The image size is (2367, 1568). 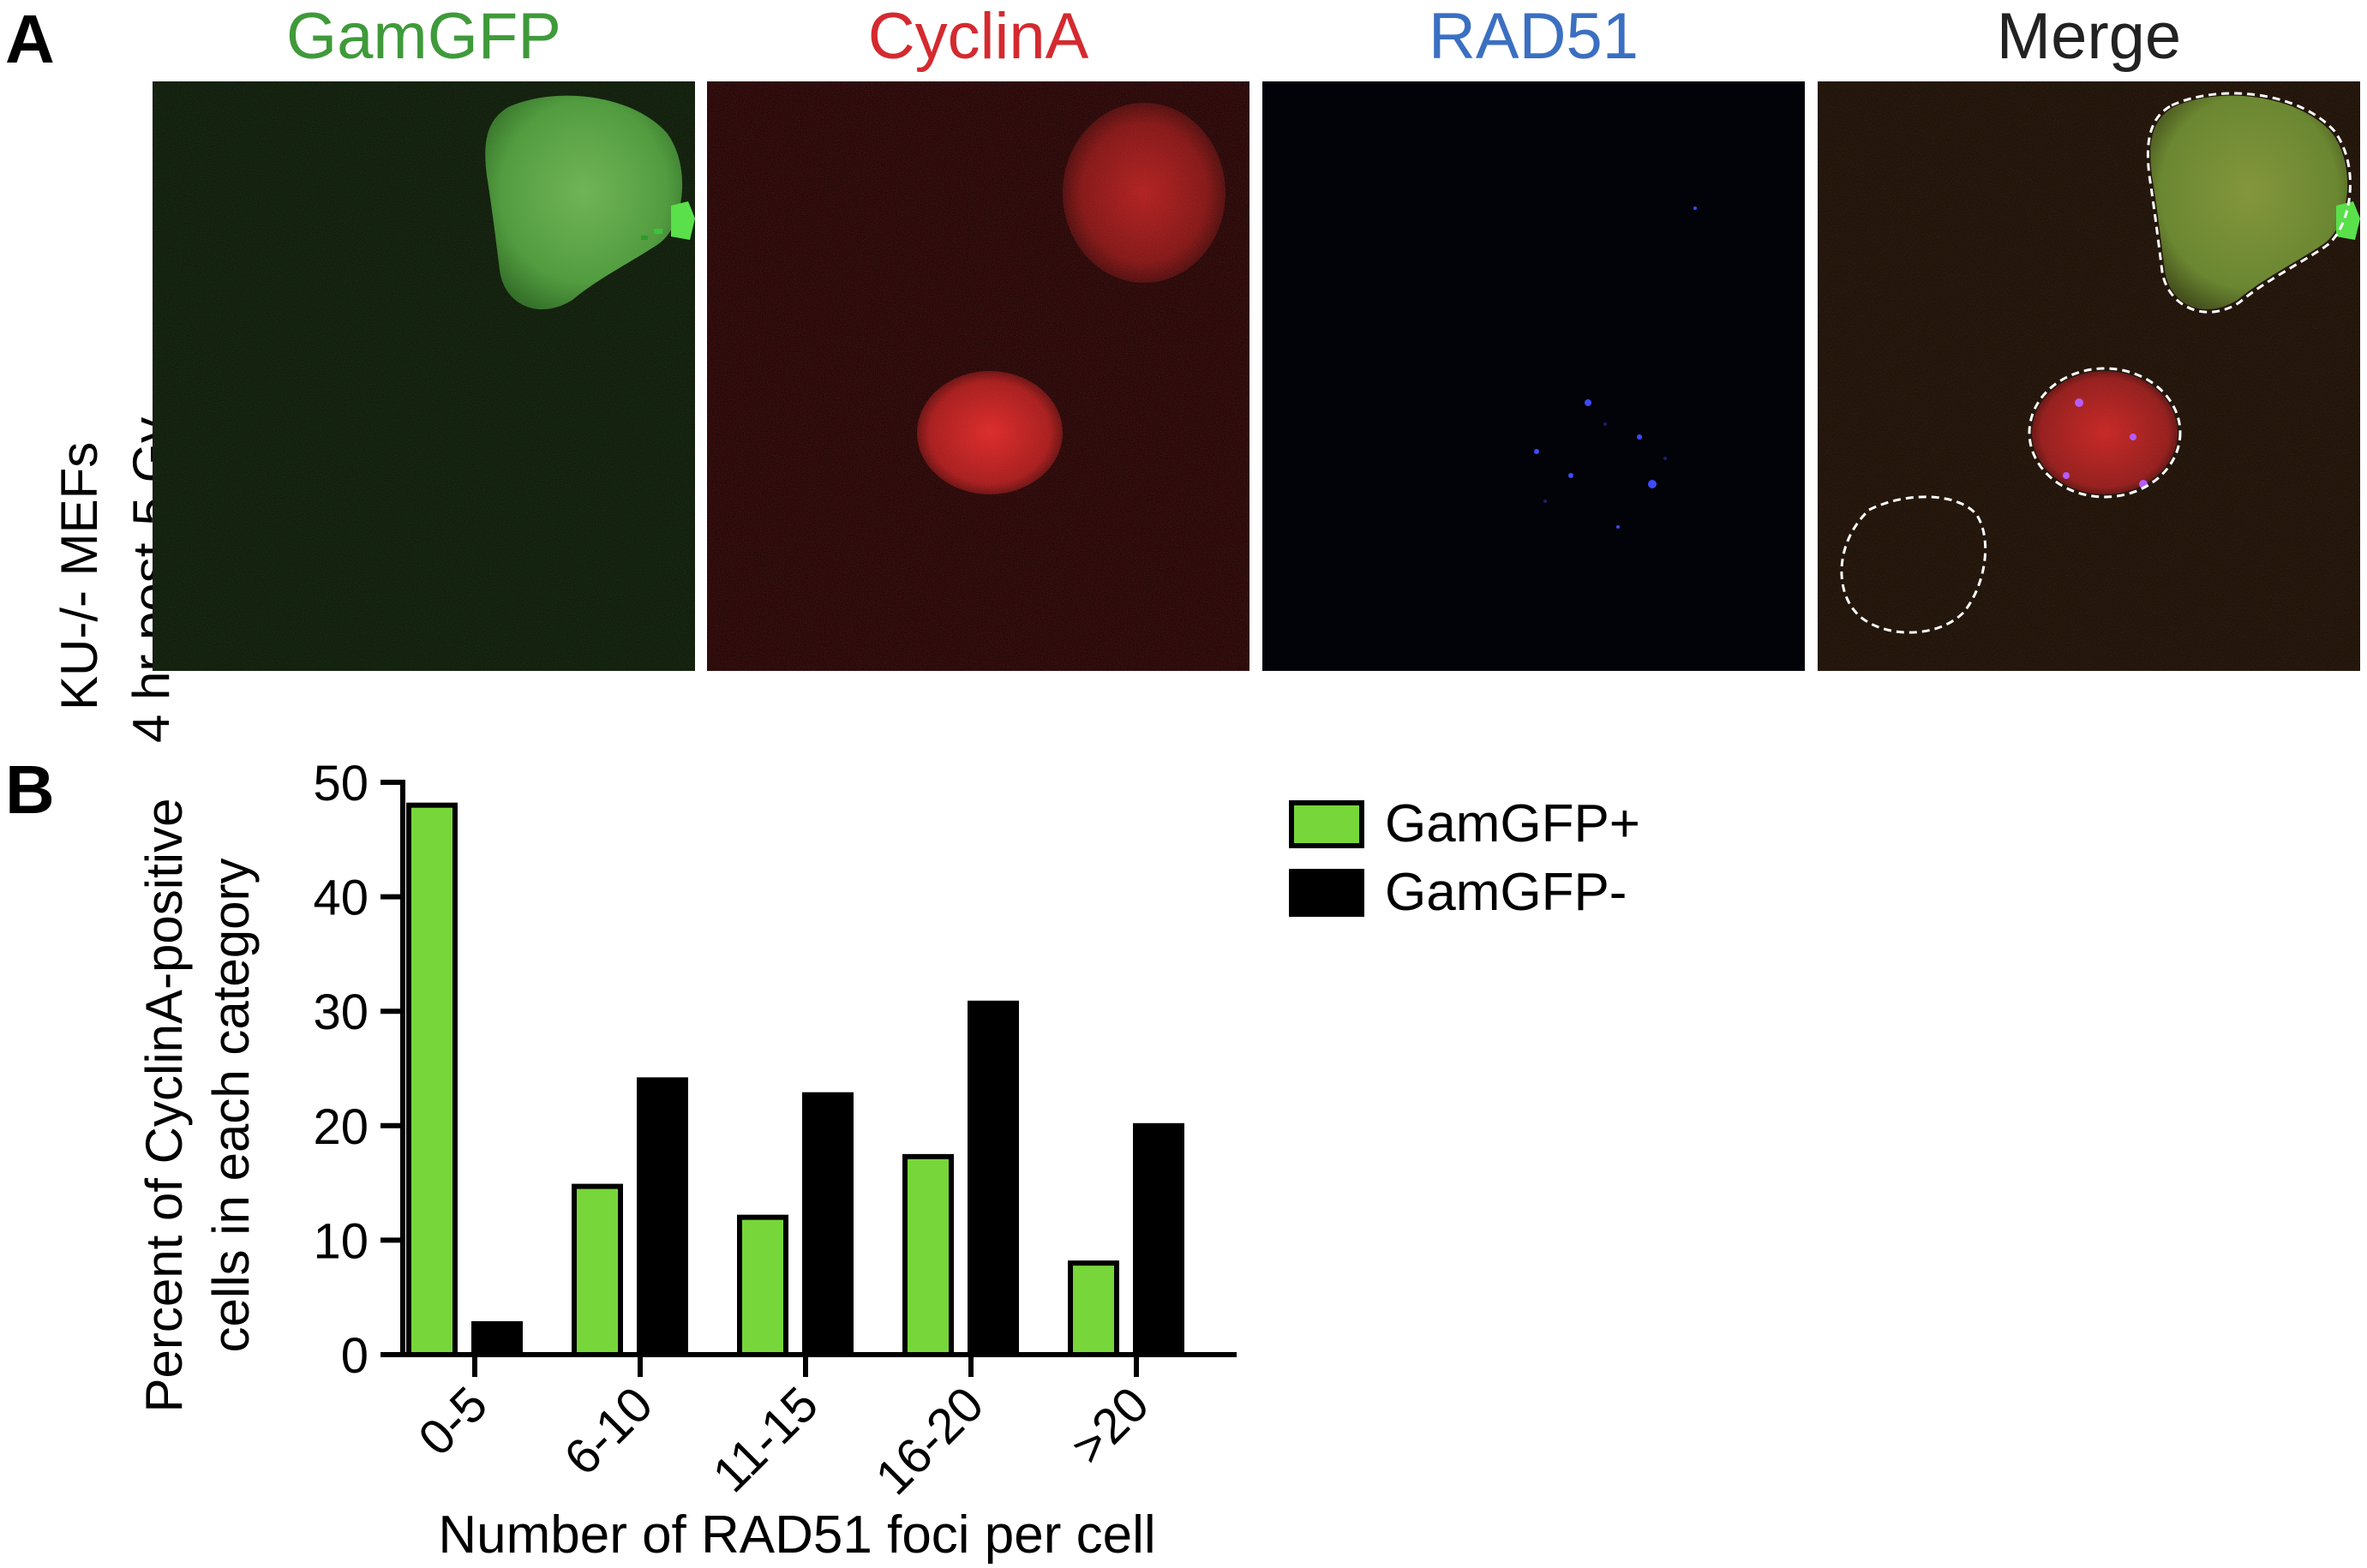 I want to click on x-axis-label: Number of RAD51 foci per cell, so click(x=796, y=1535).